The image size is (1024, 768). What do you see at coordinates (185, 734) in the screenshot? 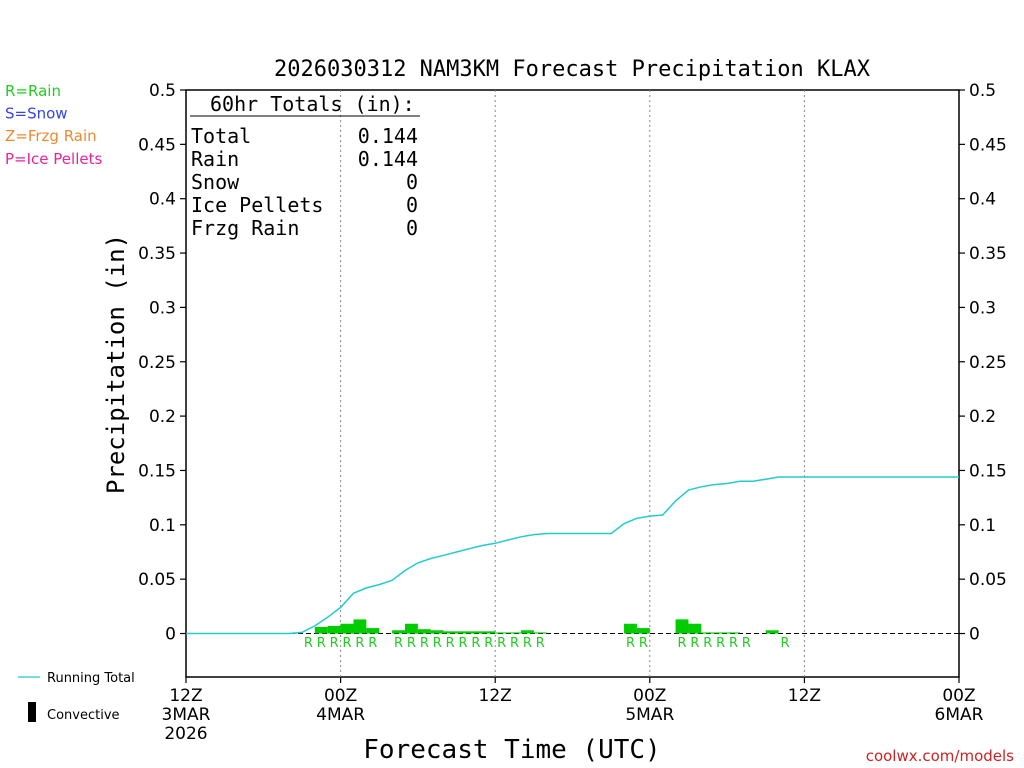
I see `x-tick-year: 2026` at bounding box center [185, 734].